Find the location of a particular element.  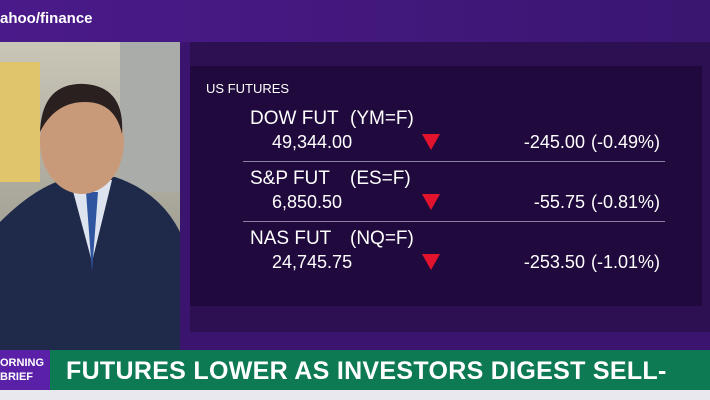

future-name: DOW FUT is located at coordinates (294, 118).